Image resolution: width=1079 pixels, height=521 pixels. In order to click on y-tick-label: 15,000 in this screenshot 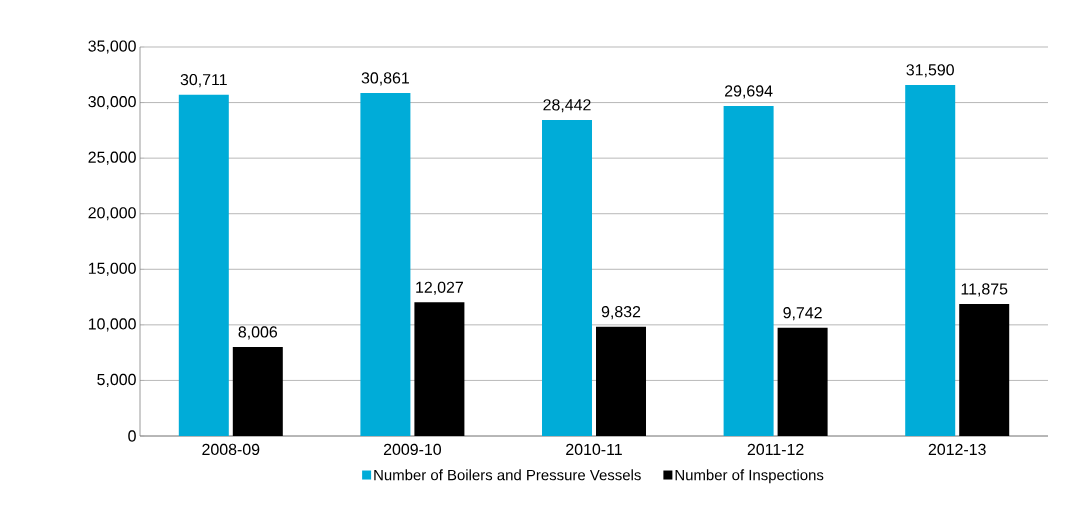, I will do `click(112, 269)`.